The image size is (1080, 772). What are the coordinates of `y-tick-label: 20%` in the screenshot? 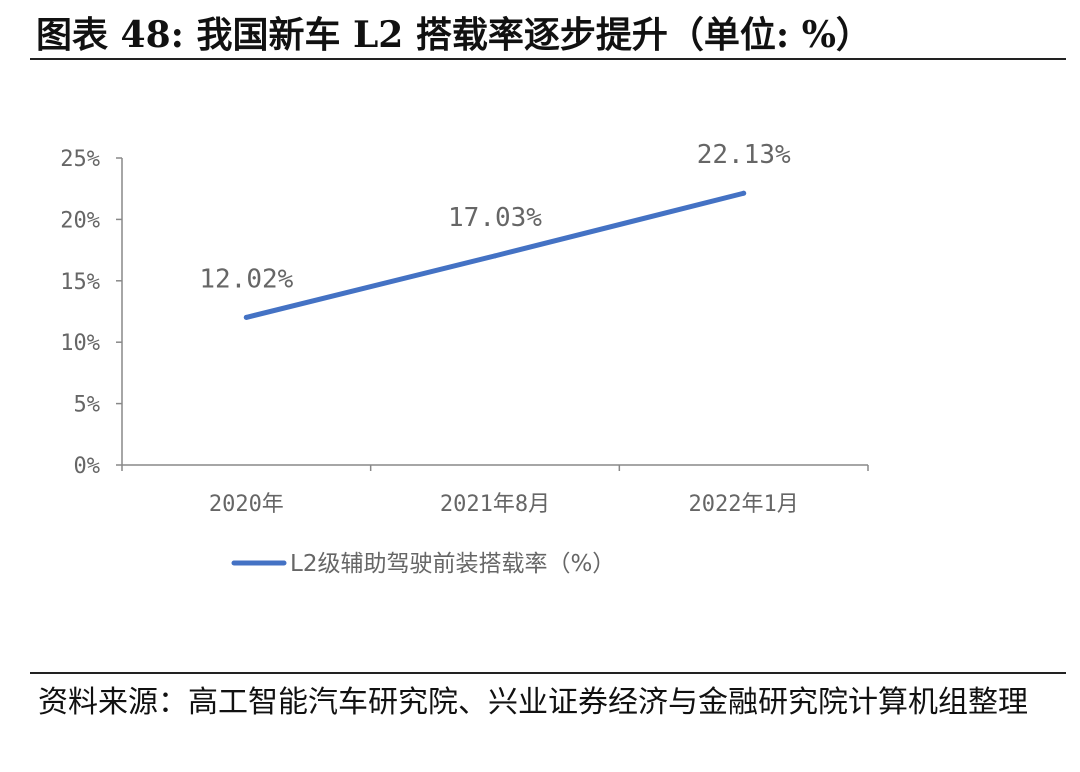 It's located at (80, 220).